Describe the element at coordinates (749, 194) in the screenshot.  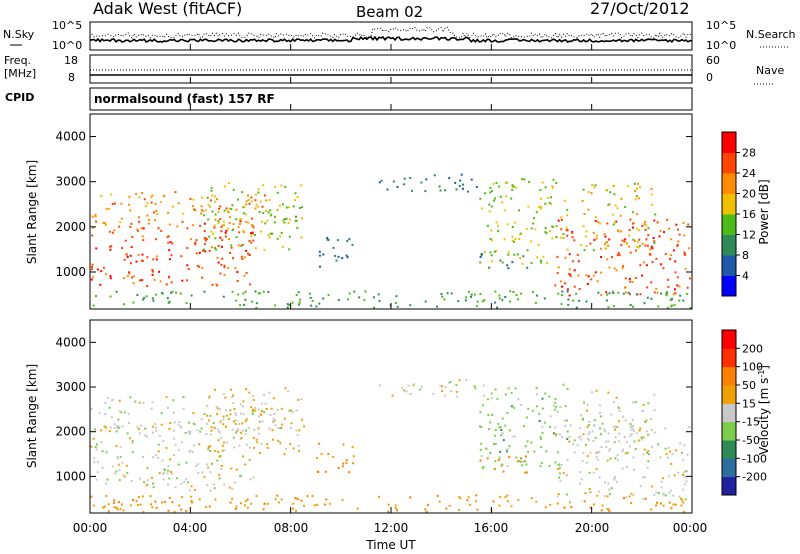
I see `colorbar-tick-label: 20` at that location.